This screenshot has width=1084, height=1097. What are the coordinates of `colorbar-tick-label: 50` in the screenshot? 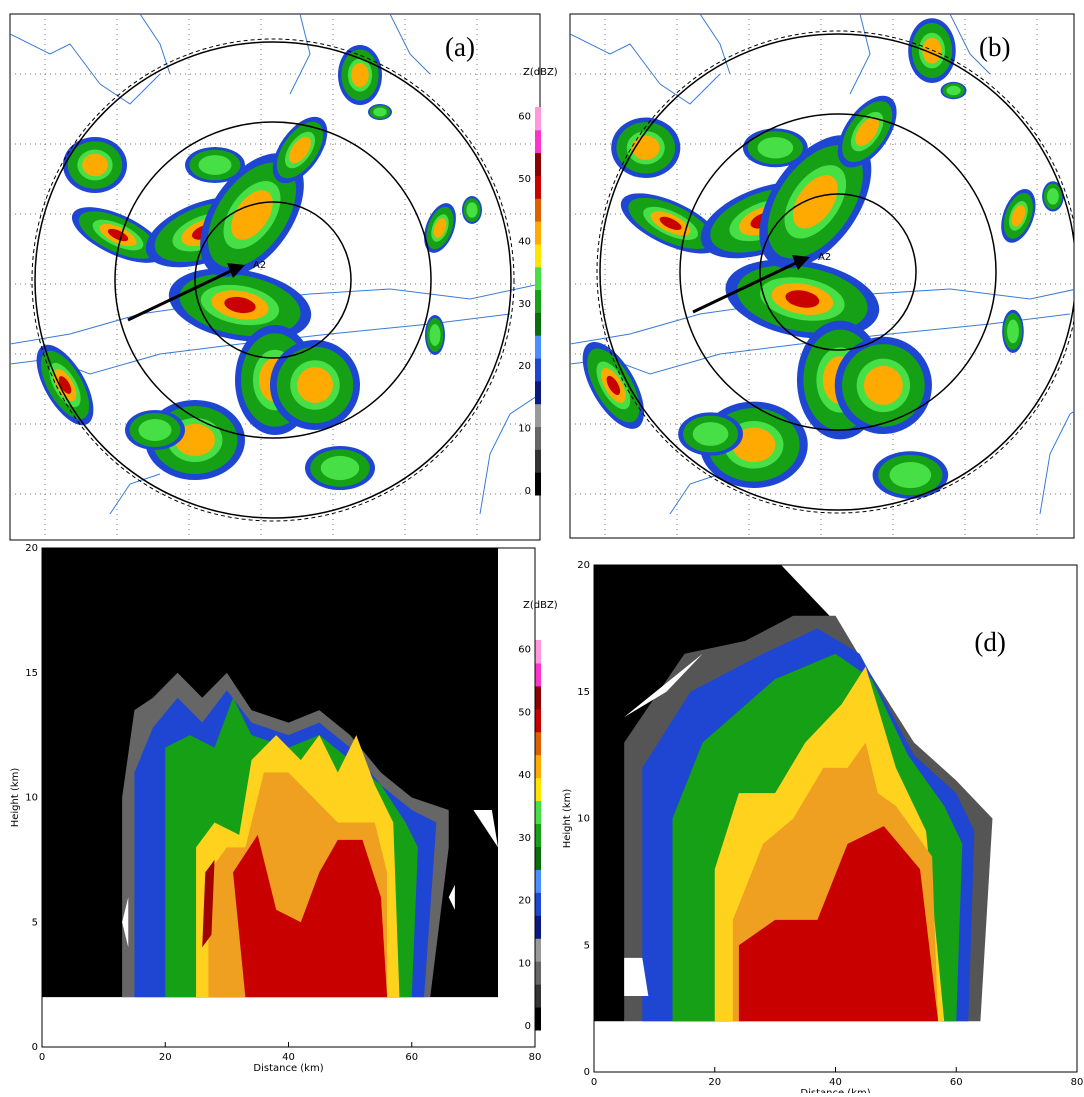 It's located at (524, 179).